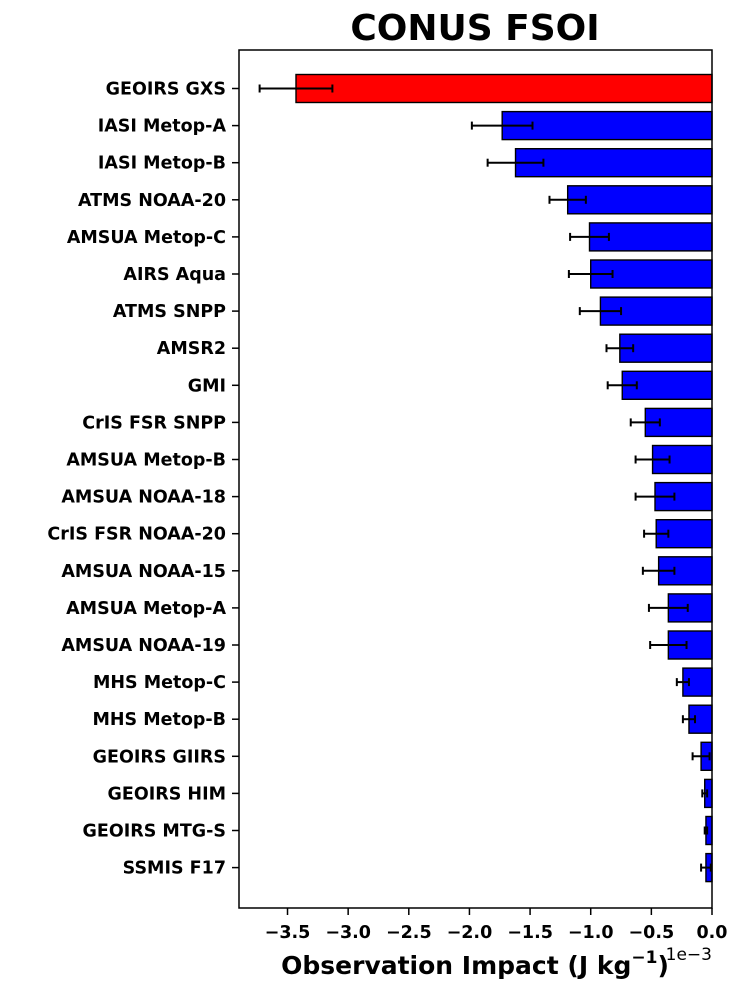  What do you see at coordinates (652, 933) in the screenshot?
I see `x-tick-label: −0.5` at bounding box center [652, 933].